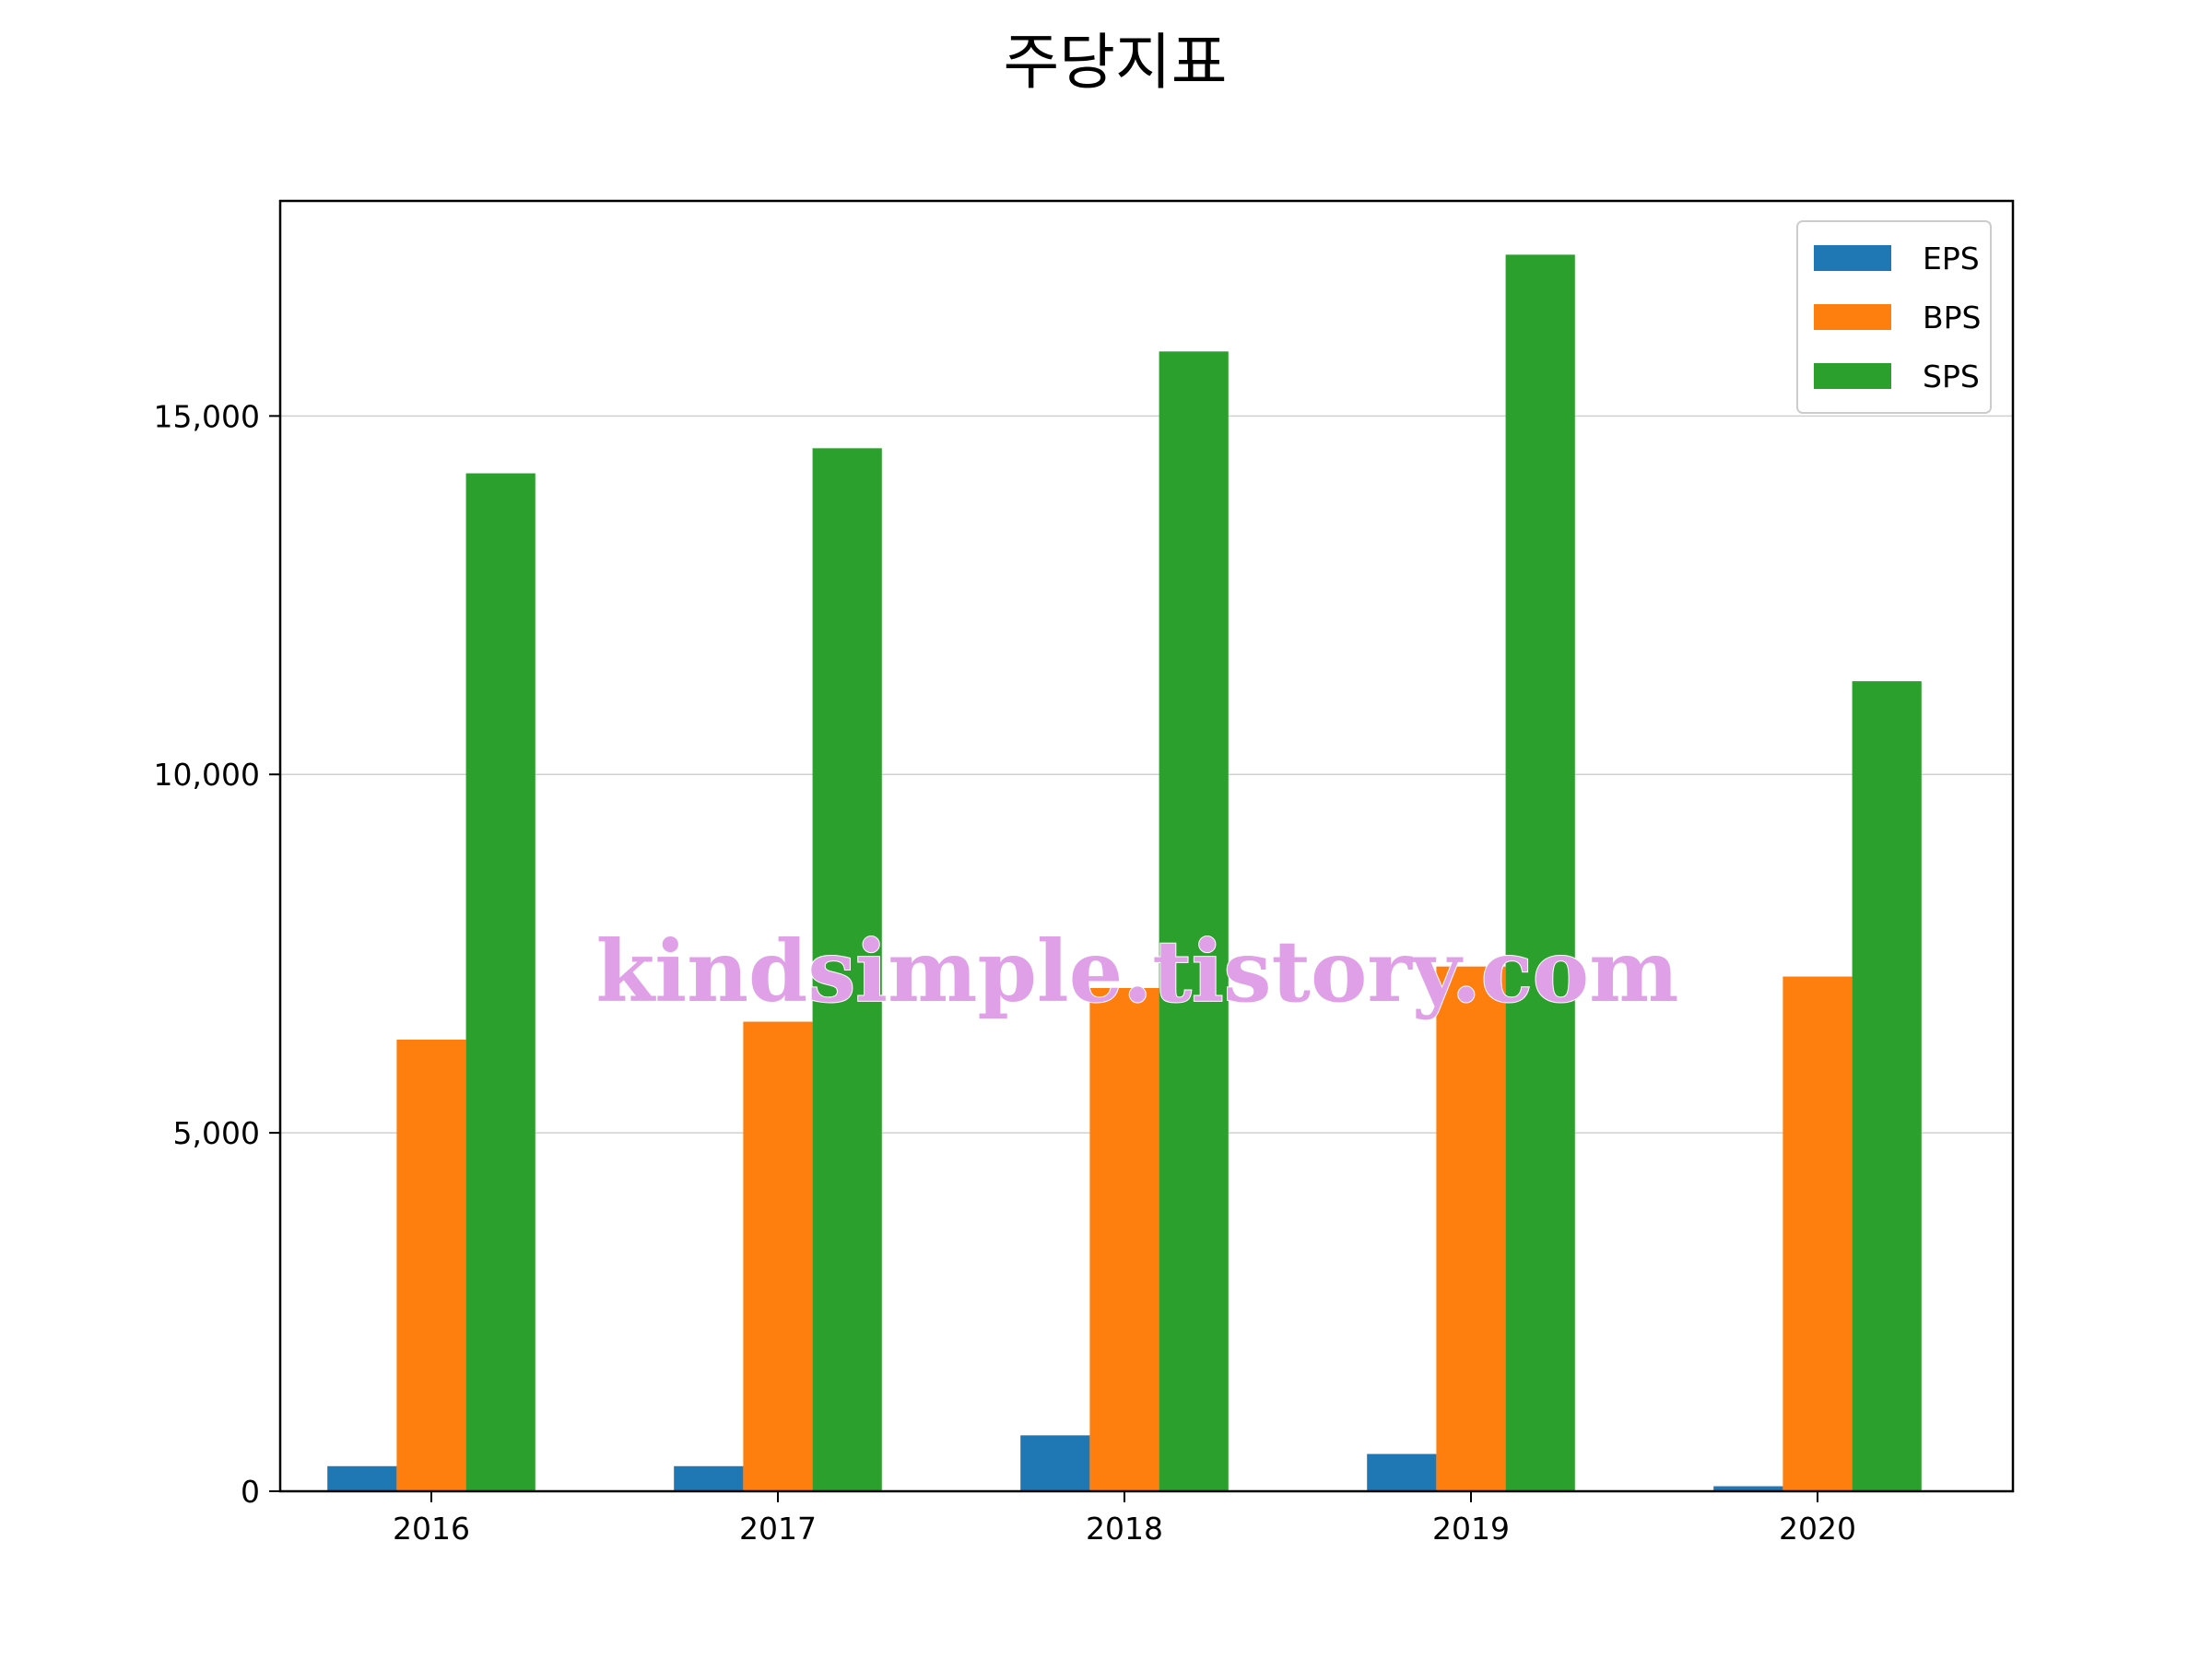 The height and width of the screenshot is (1659, 2212). I want to click on x-tick-label: 2016, so click(431, 1529).